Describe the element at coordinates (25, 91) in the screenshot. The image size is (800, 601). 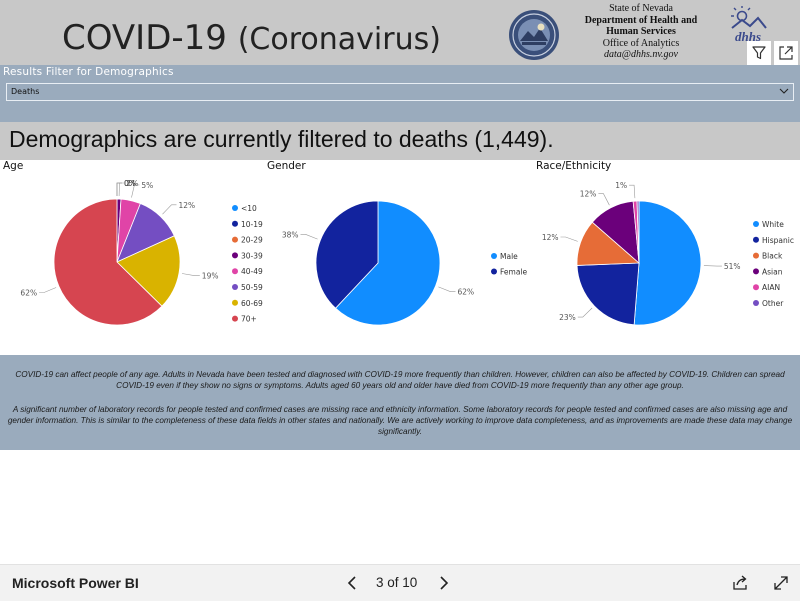
I see `dropdown-selected-value: Deaths` at that location.